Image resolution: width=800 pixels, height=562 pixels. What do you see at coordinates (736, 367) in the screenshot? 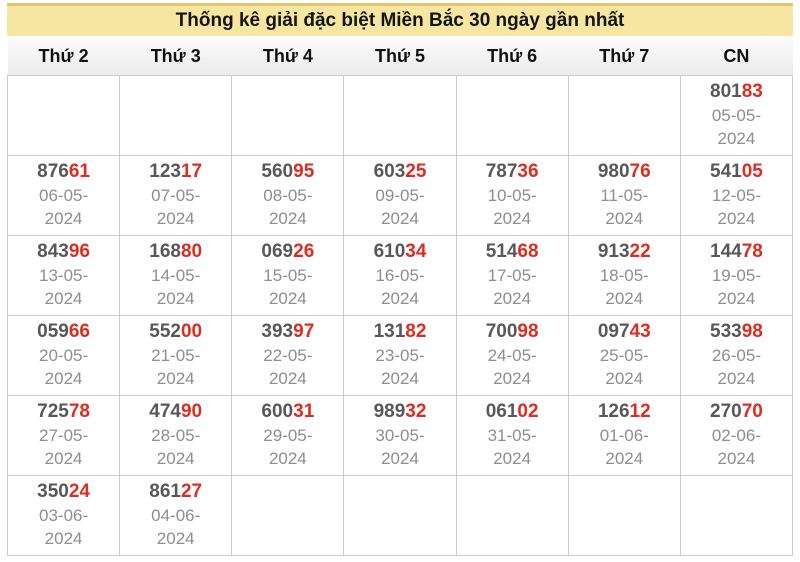
I see `draw-date: 26-05- 2024` at bounding box center [736, 367].